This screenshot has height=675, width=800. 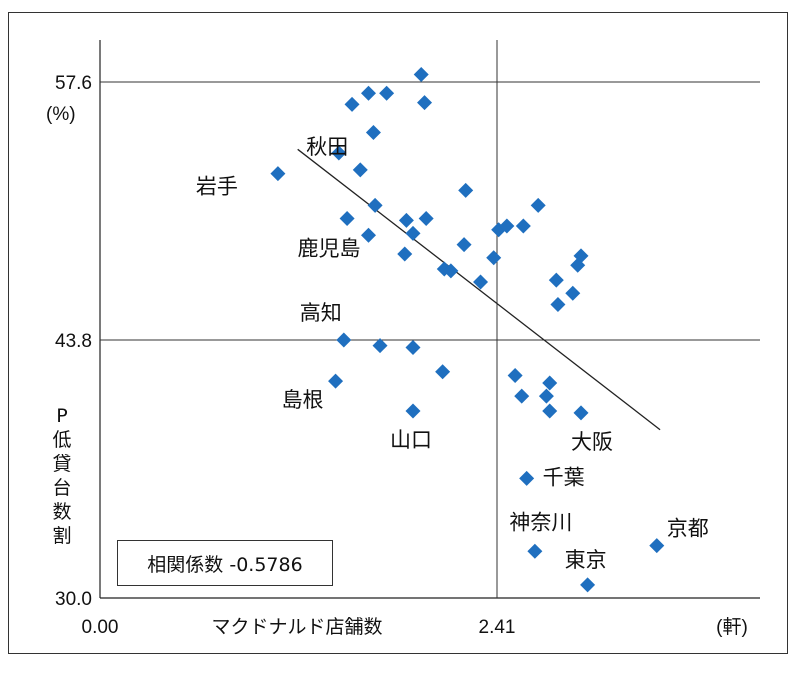 What do you see at coordinates (497, 627) in the screenshot?
I see `x-tick-label: 2.41` at bounding box center [497, 627].